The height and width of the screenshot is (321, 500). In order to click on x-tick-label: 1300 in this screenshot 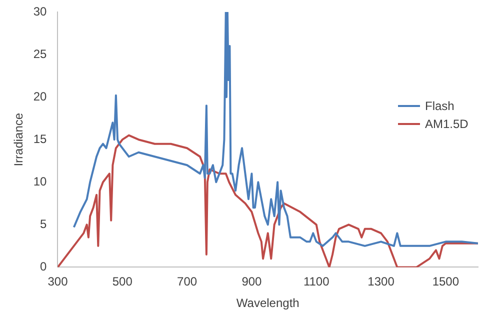, I will do `click(381, 281)`.